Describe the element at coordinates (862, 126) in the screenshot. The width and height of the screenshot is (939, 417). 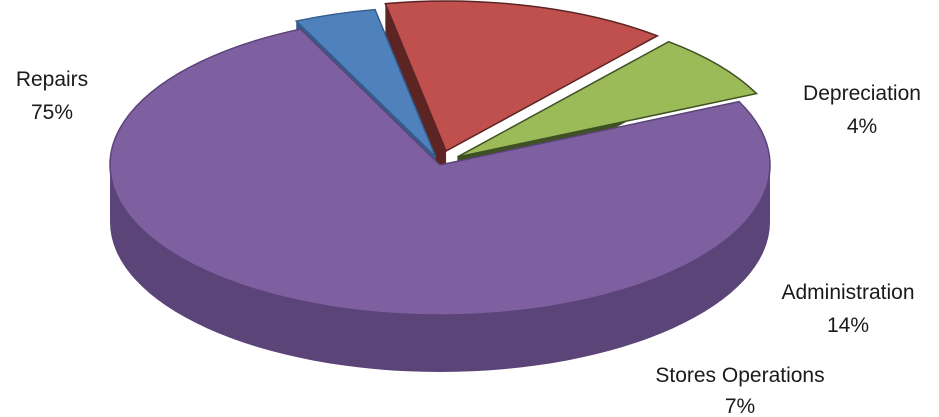
I see `slice-value-depreciation: 4%` at that location.